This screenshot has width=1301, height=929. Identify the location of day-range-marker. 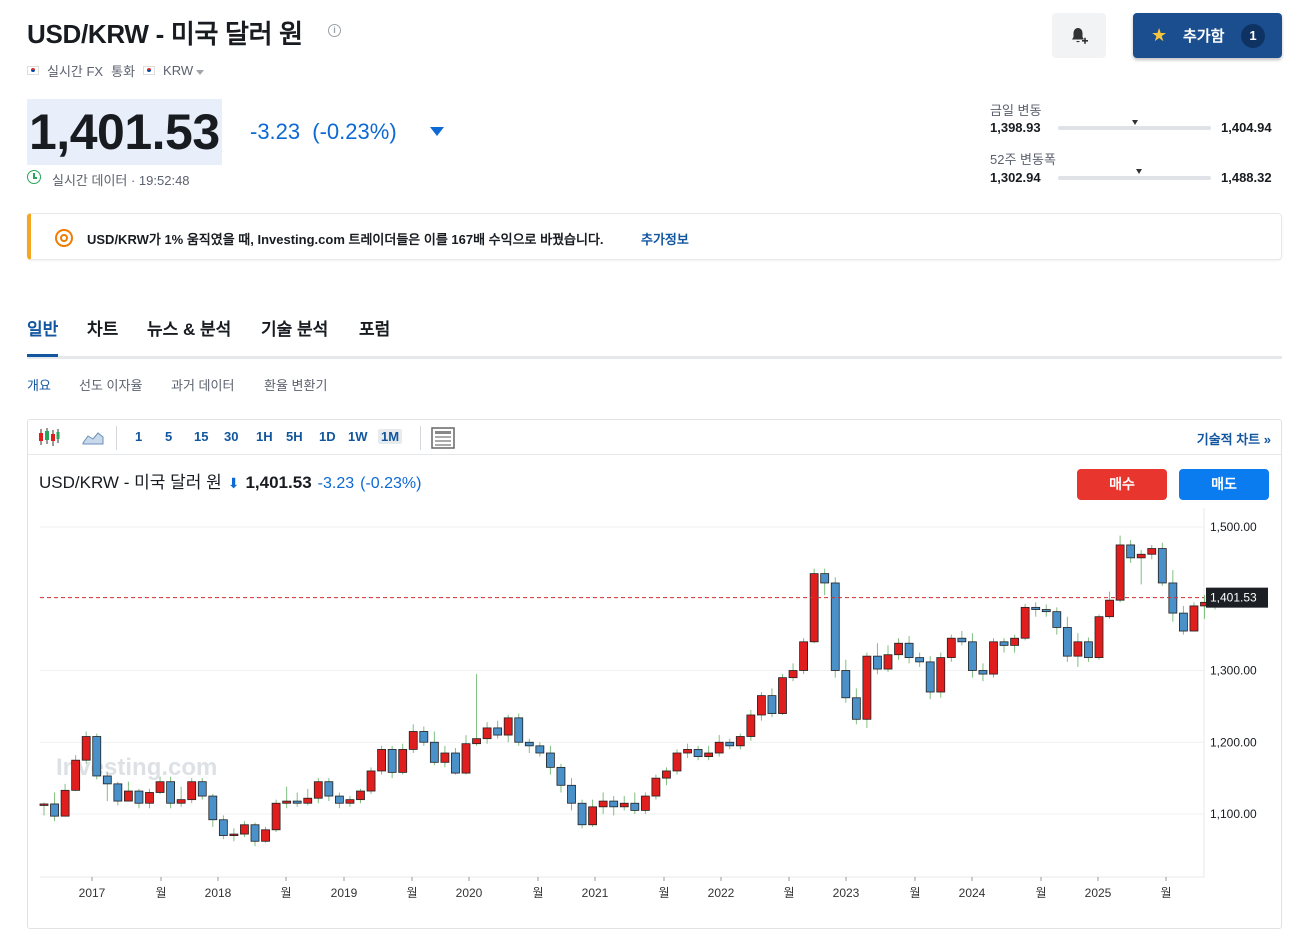
(1134, 122).